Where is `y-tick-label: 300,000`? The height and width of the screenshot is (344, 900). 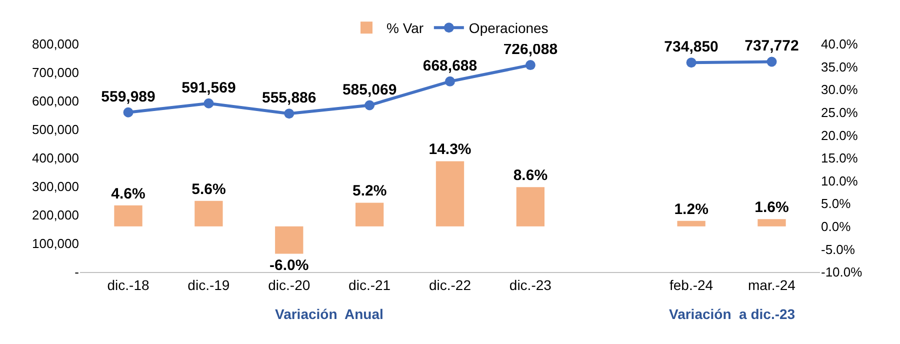
y-tick-label: 300,000 is located at coordinates (55, 186).